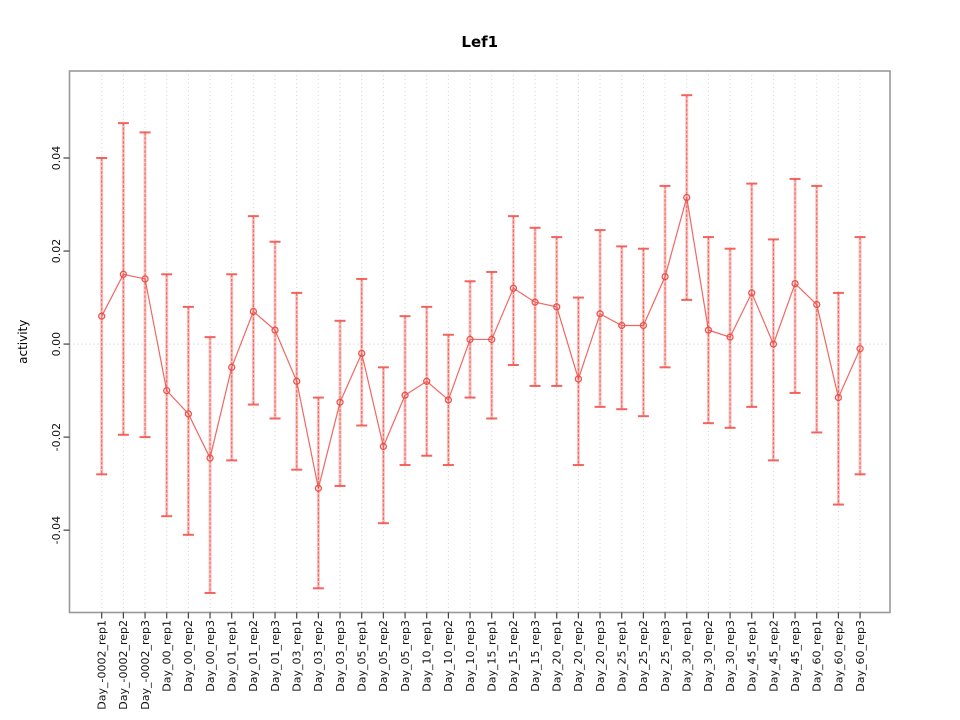 This screenshot has height=720, width=960. What do you see at coordinates (687, 656) in the screenshot?
I see `x-tick-label: Day_30_rep1` at bounding box center [687, 656].